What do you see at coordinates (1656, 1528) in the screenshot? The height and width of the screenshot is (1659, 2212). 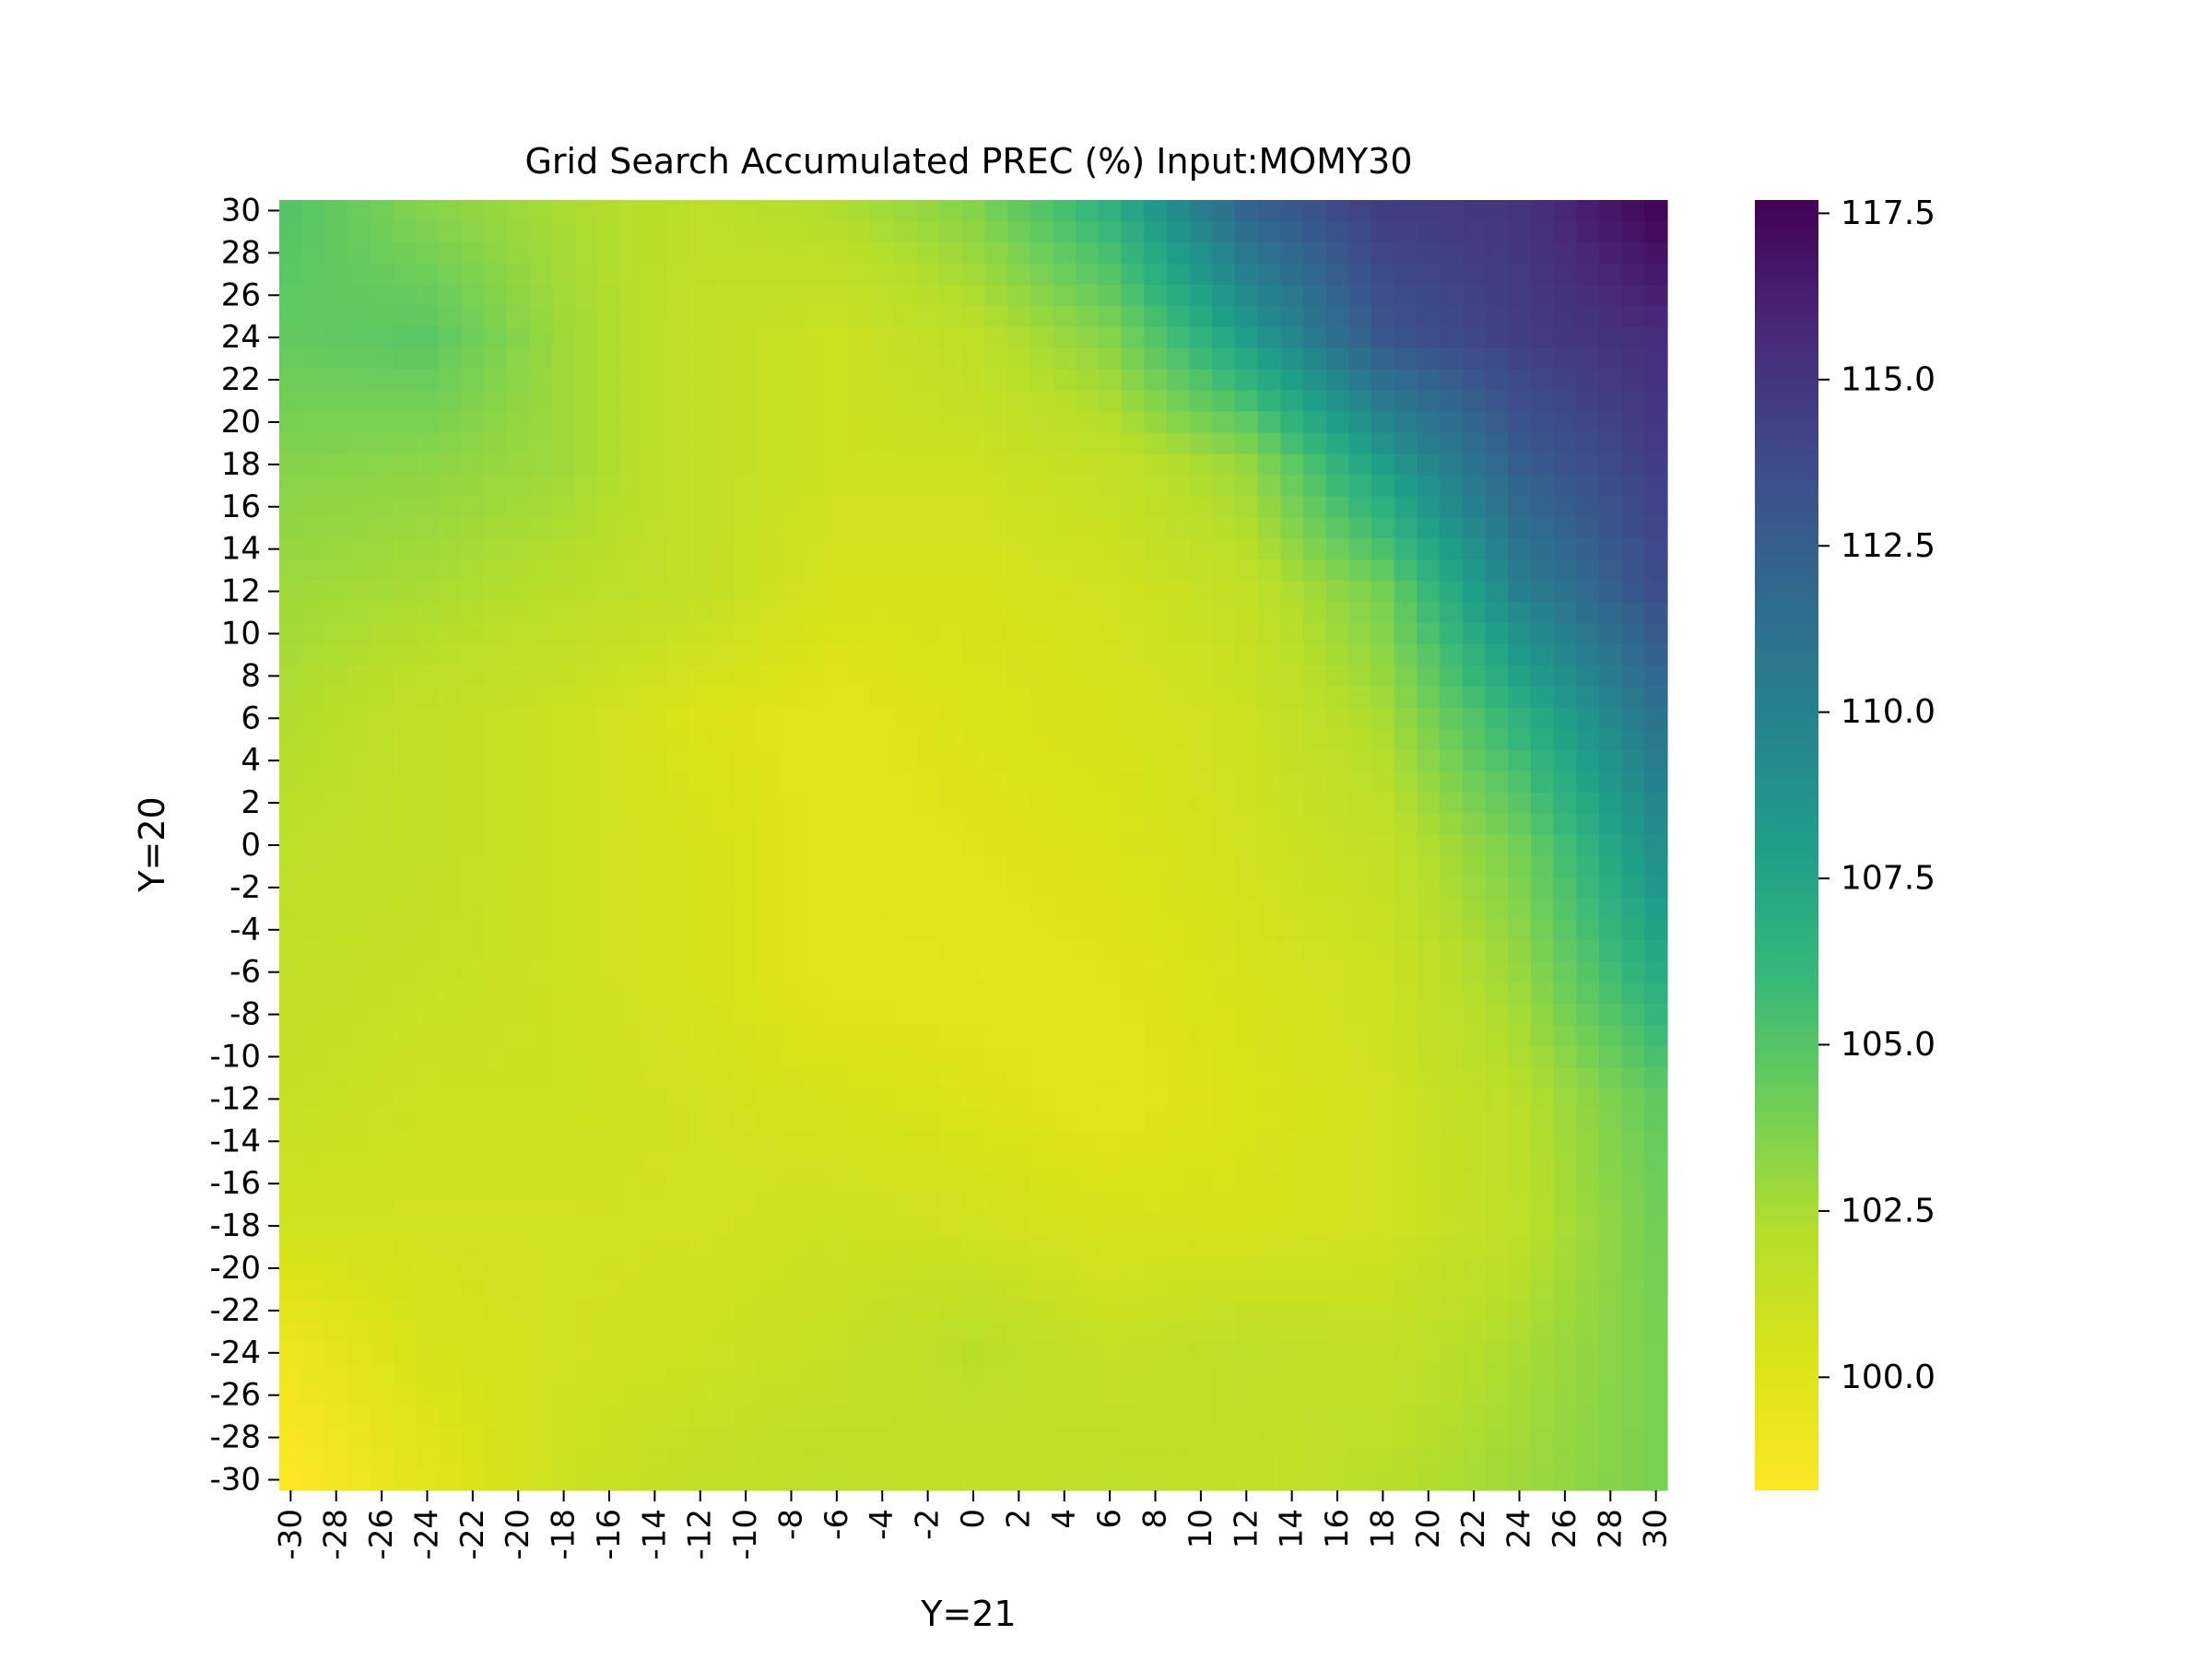 I see `x-tick-label: 30` at bounding box center [1656, 1528].